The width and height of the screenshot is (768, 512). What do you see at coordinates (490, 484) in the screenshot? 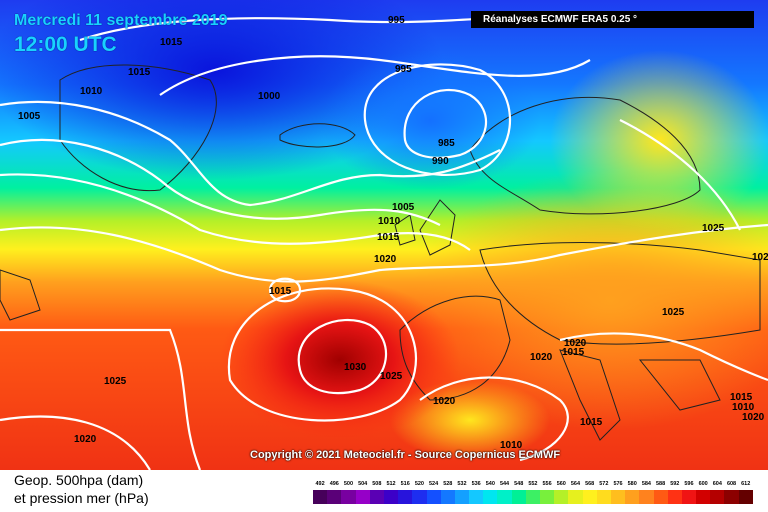
I see `scale-tick-label: 540` at bounding box center [490, 484].